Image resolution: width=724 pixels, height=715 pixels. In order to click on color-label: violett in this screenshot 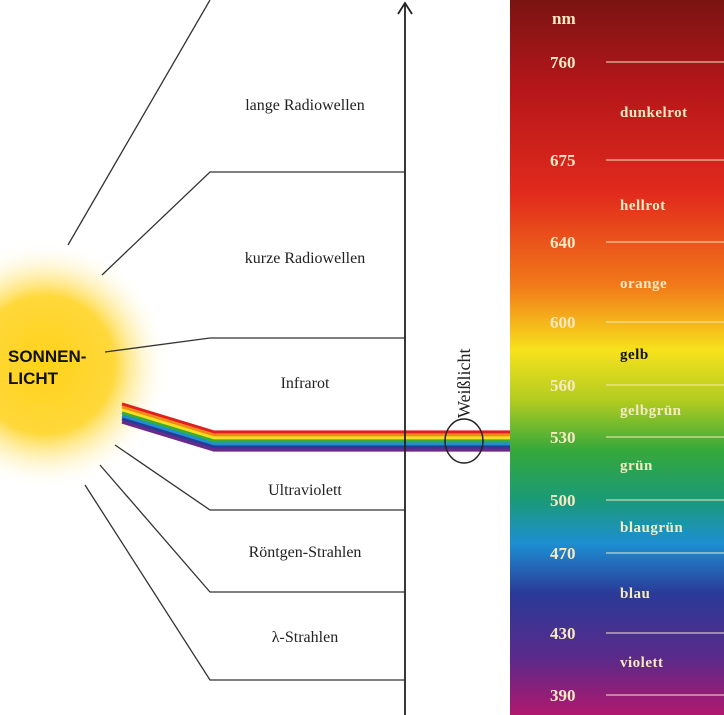, I will do `click(641, 663)`.